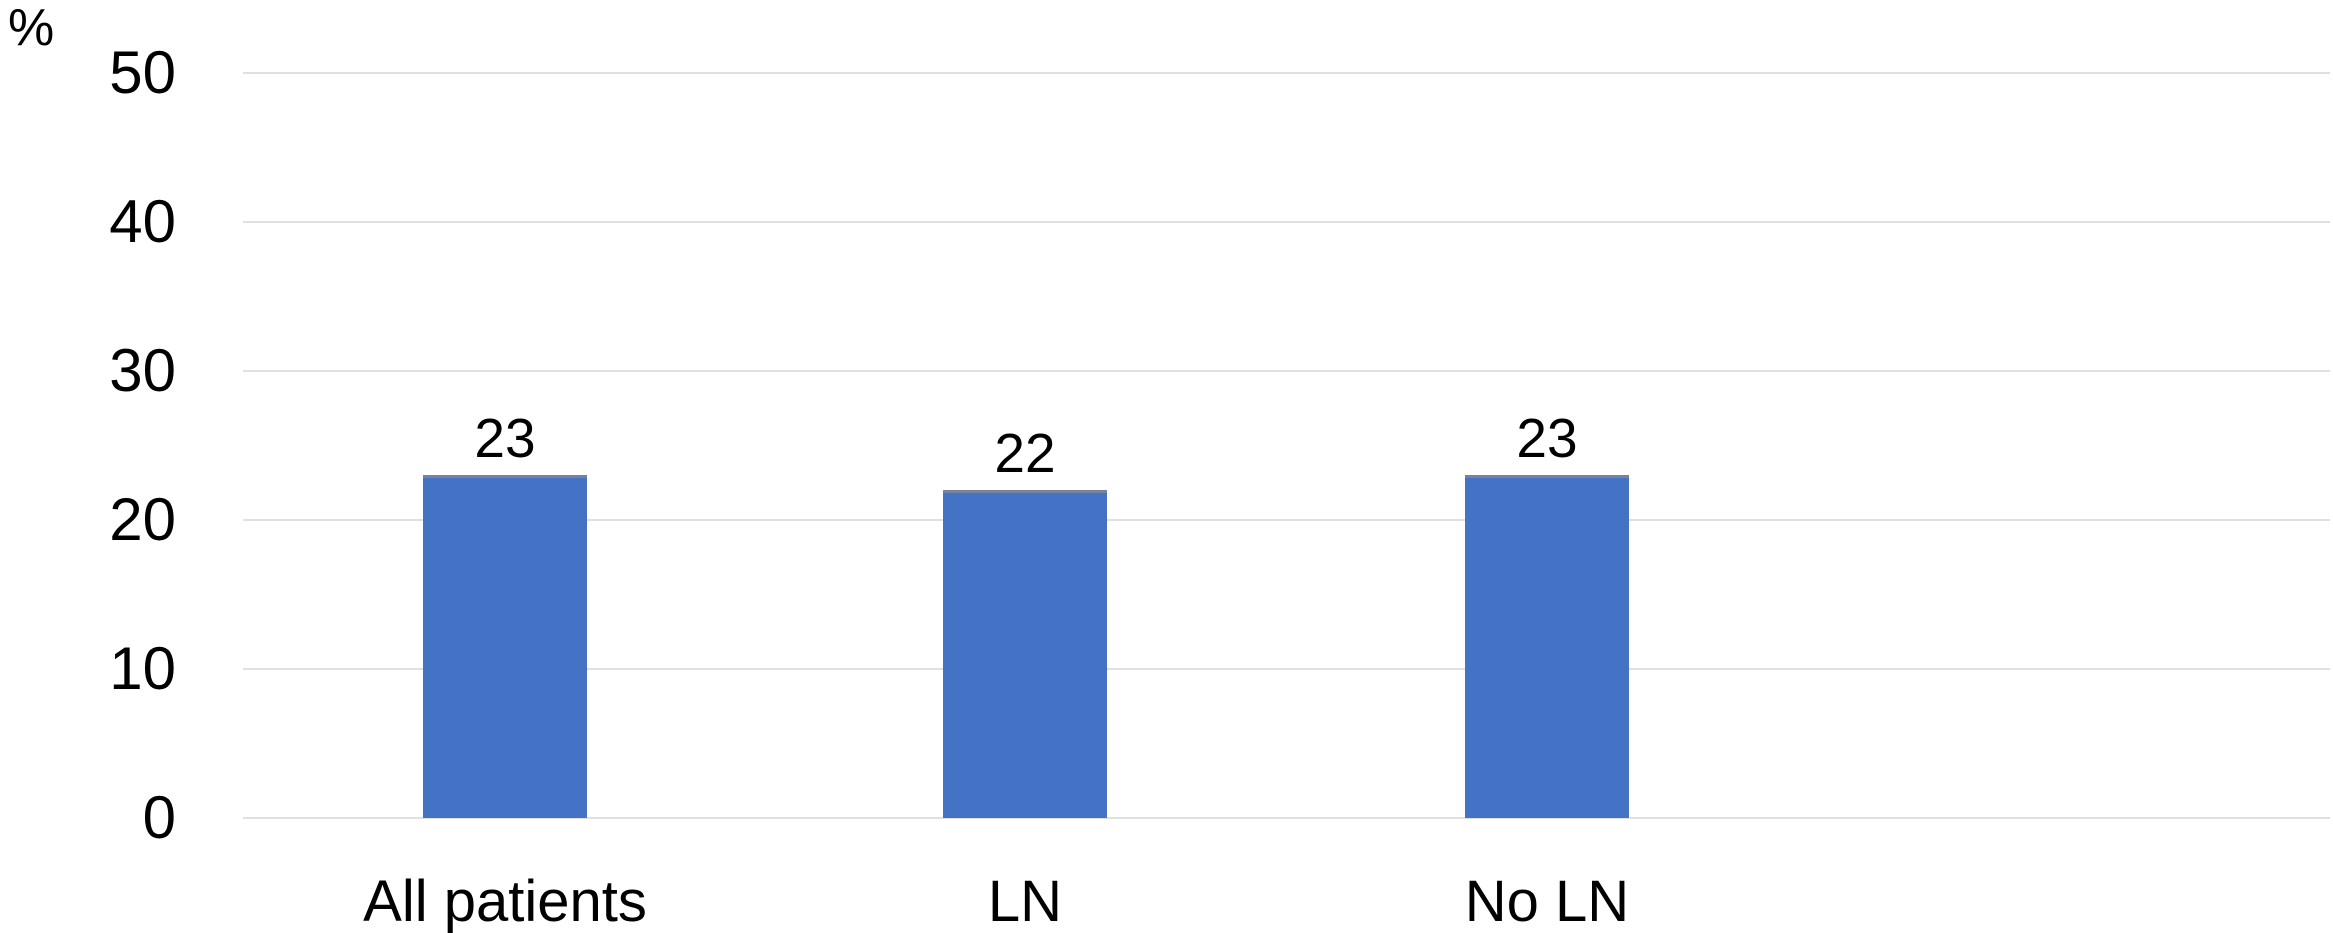  Describe the element at coordinates (1025, 453) in the screenshot. I see `bar-value-label: 22` at that location.